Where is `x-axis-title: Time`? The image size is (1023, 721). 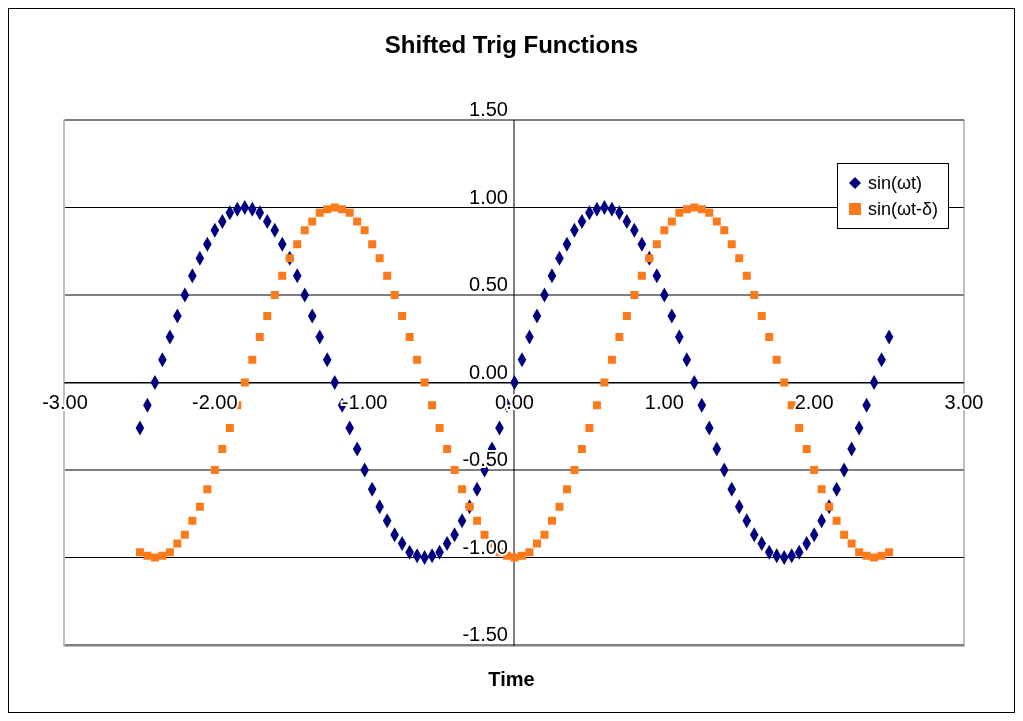
x-axis-title: Time is located at coordinates (511, 679).